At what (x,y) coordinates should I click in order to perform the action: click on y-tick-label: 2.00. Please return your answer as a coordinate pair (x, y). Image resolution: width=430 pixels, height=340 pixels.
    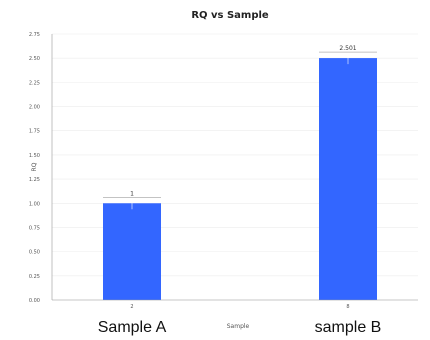
    Looking at the image, I should click on (34, 108).